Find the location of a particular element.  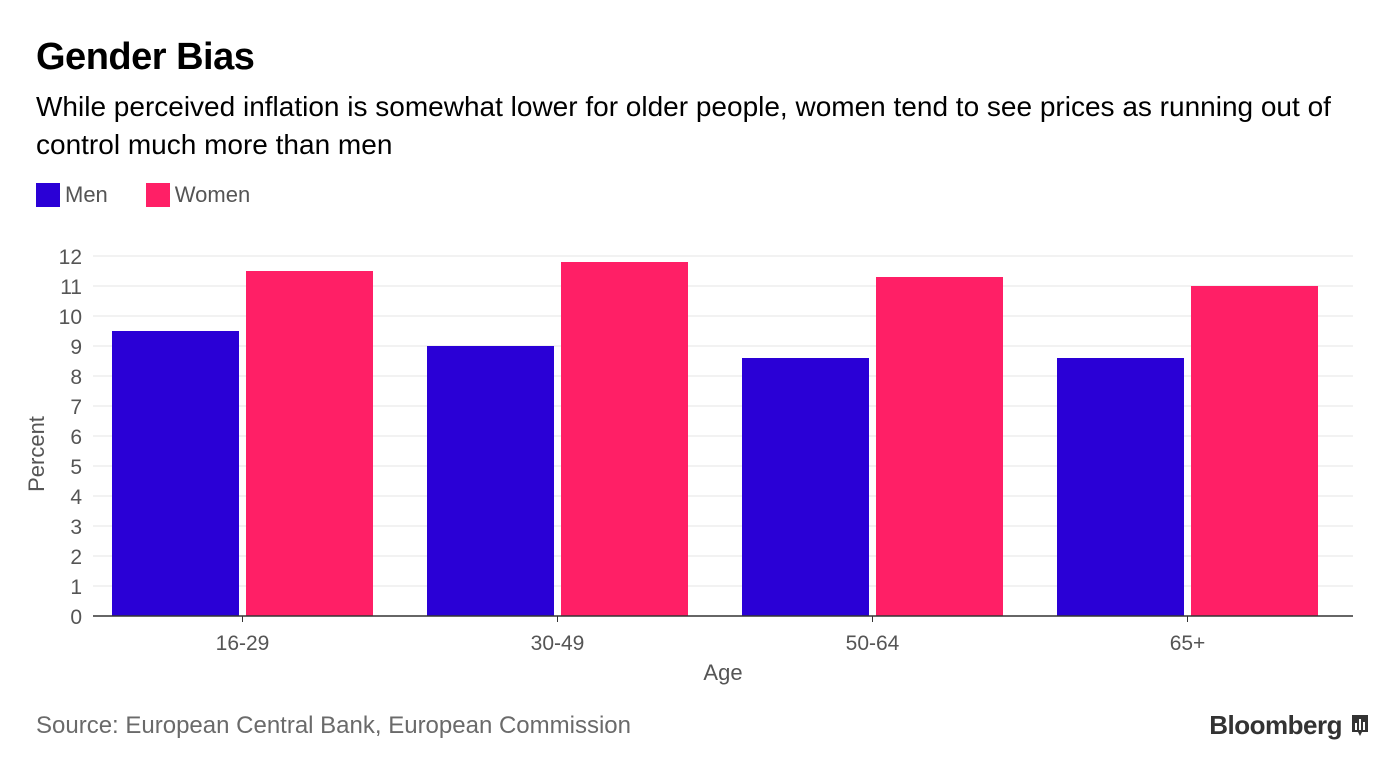

y-tick-label: 11 is located at coordinates (71, 287).